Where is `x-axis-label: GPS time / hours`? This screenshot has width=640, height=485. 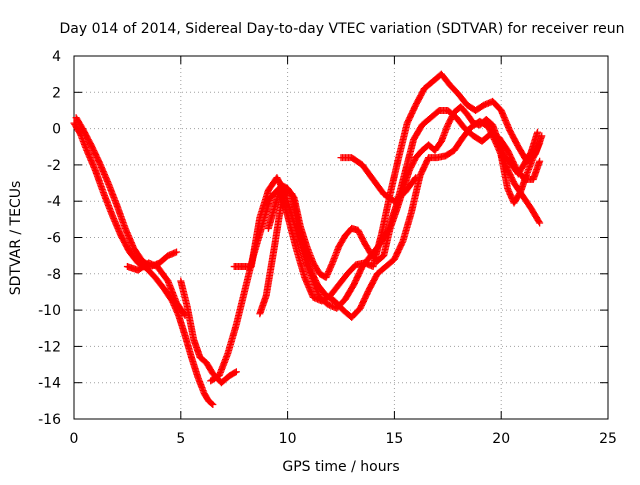
x-axis-label: GPS time / hours is located at coordinates (340, 467).